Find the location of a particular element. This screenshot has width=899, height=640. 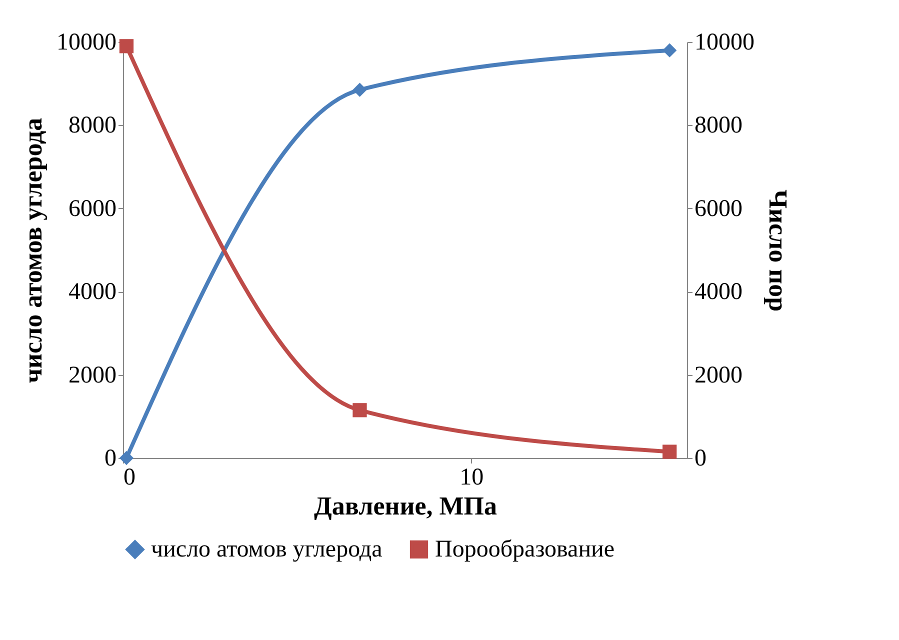

y2-tick-label: 6000 is located at coordinates (718, 209).